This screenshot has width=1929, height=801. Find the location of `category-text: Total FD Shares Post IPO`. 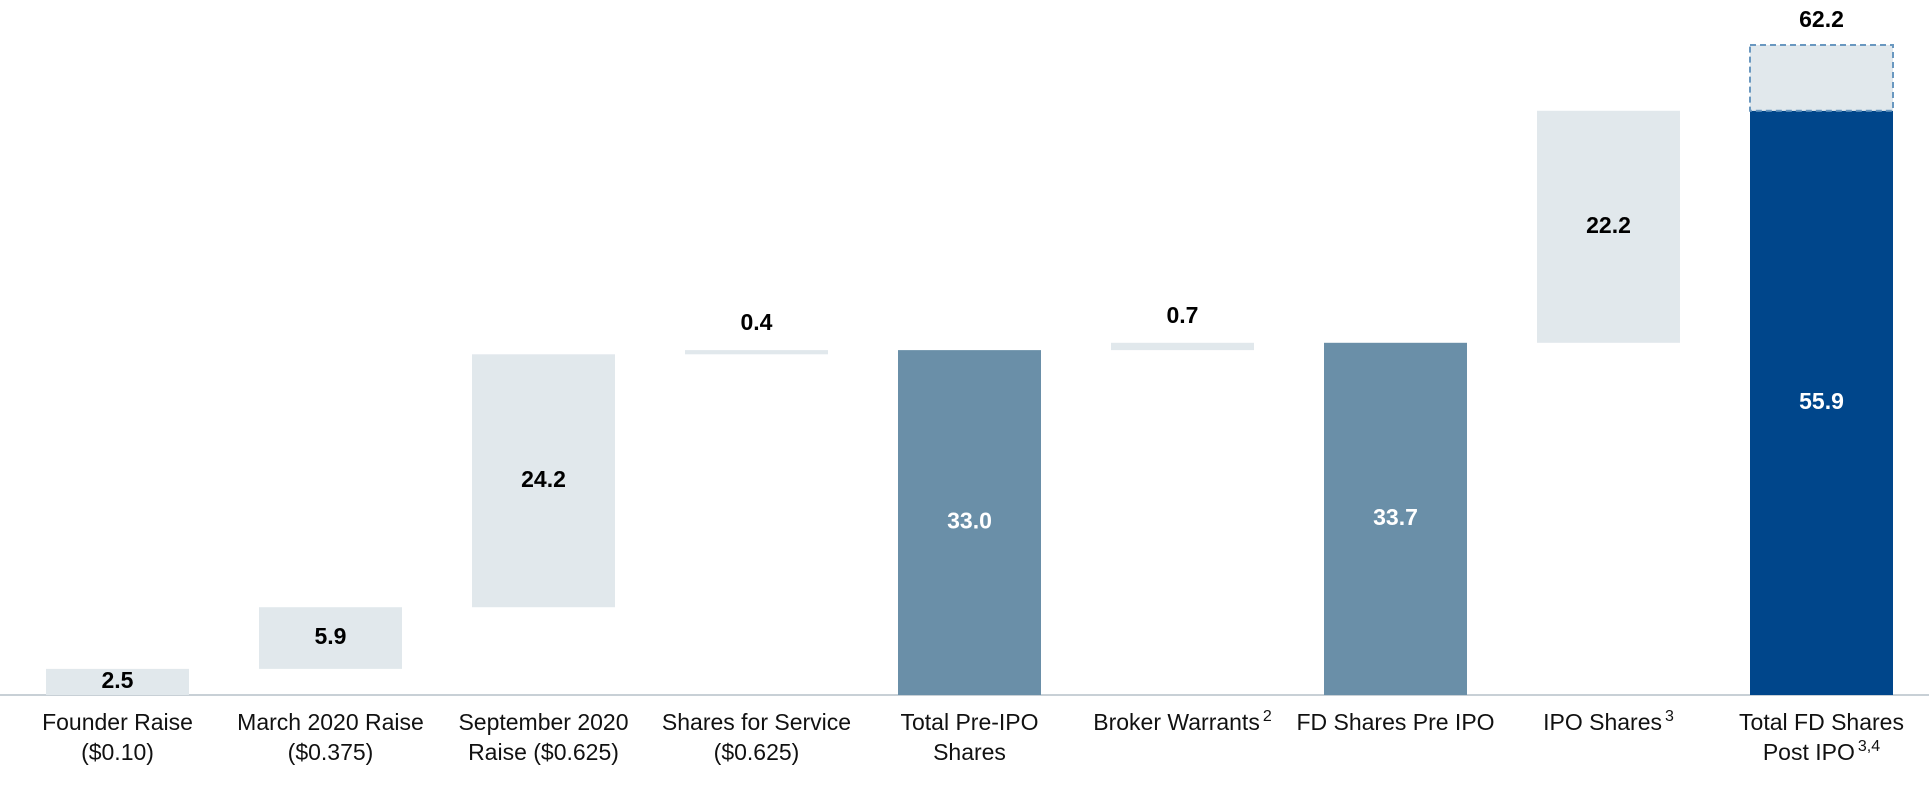

category-text: Total FD Shares Post IPO is located at coordinates (1821, 737).